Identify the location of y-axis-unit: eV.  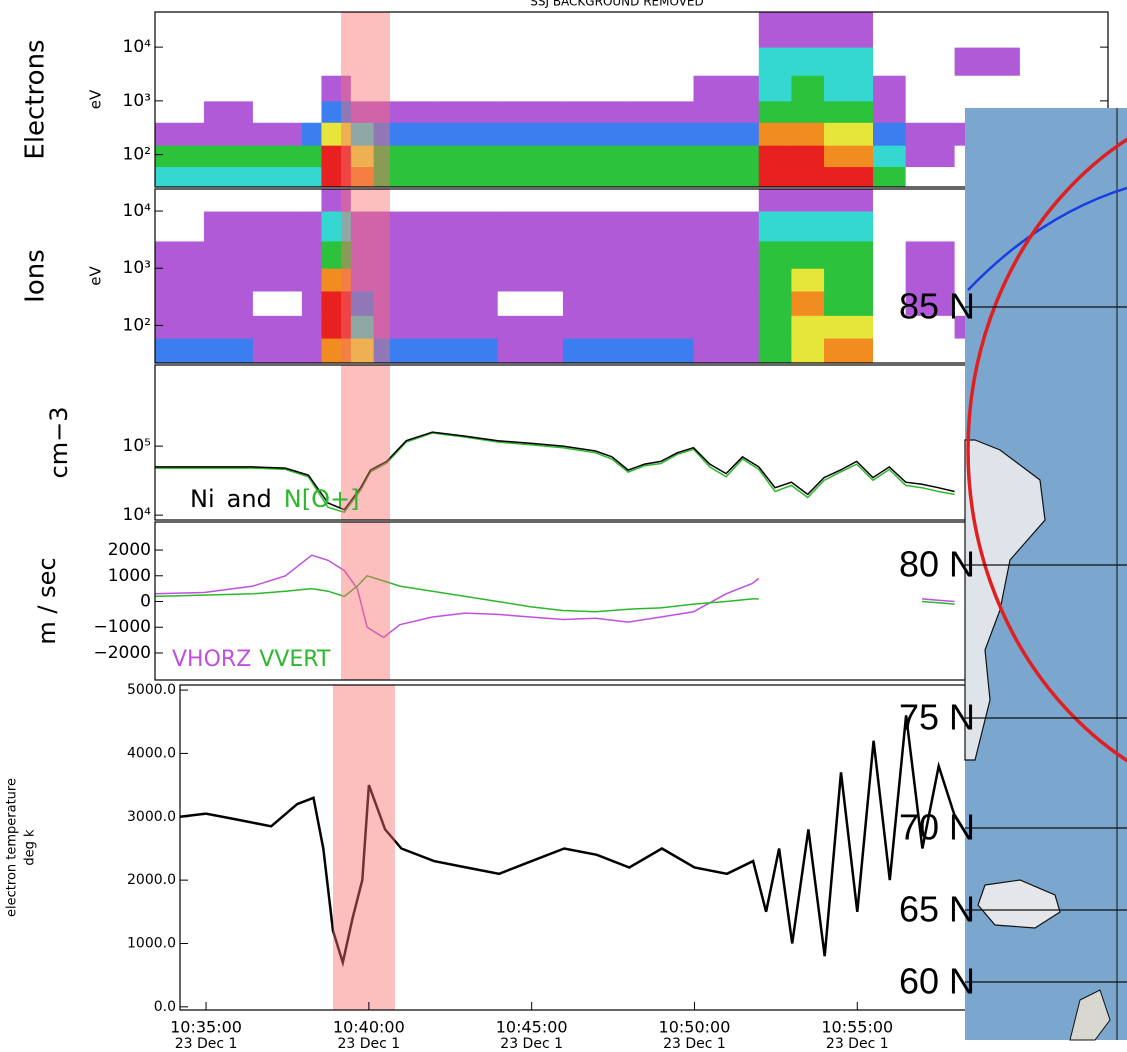
(96, 99).